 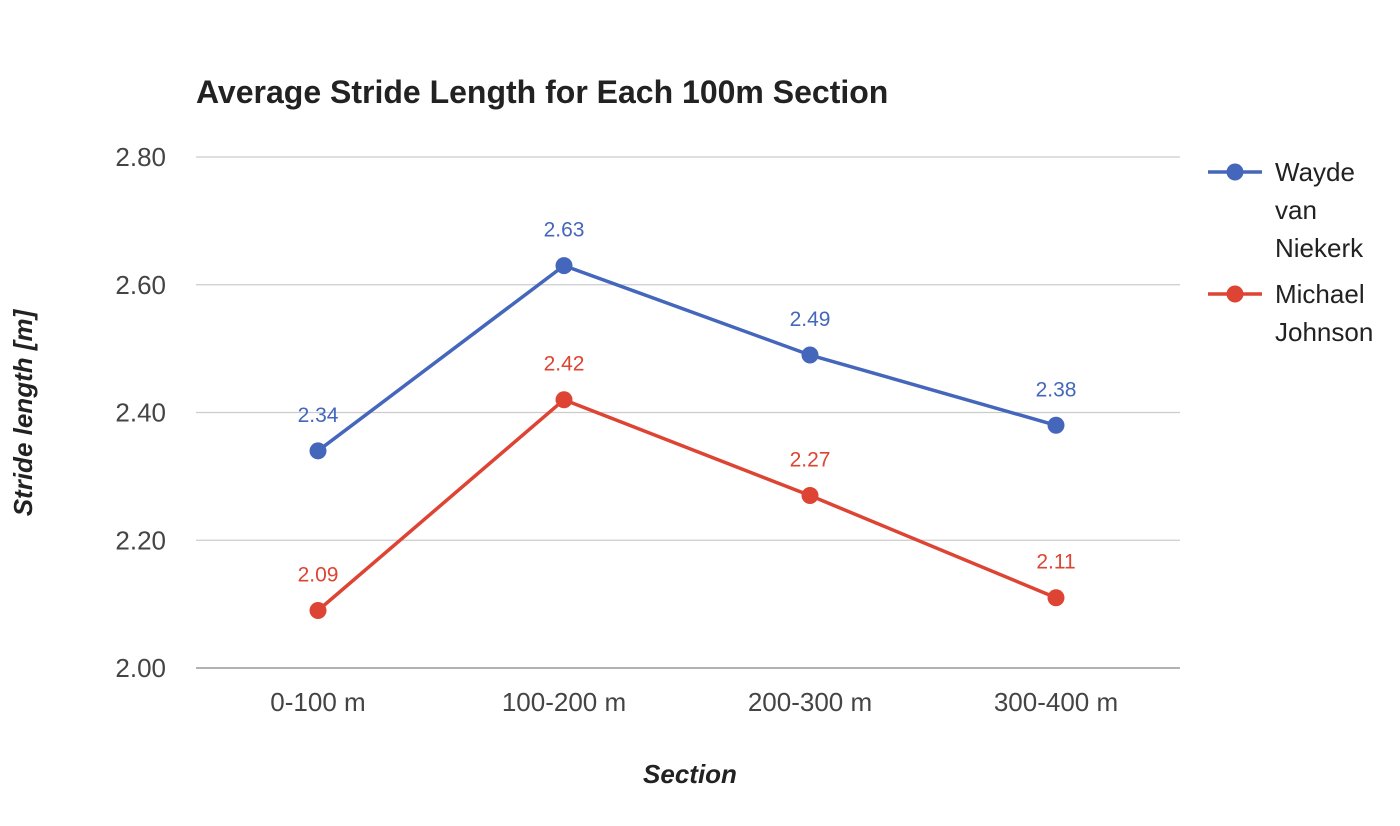 I want to click on y-axis-ticks: 2.00 2.20 2.40 2.60 2.80, so click(x=140, y=412).